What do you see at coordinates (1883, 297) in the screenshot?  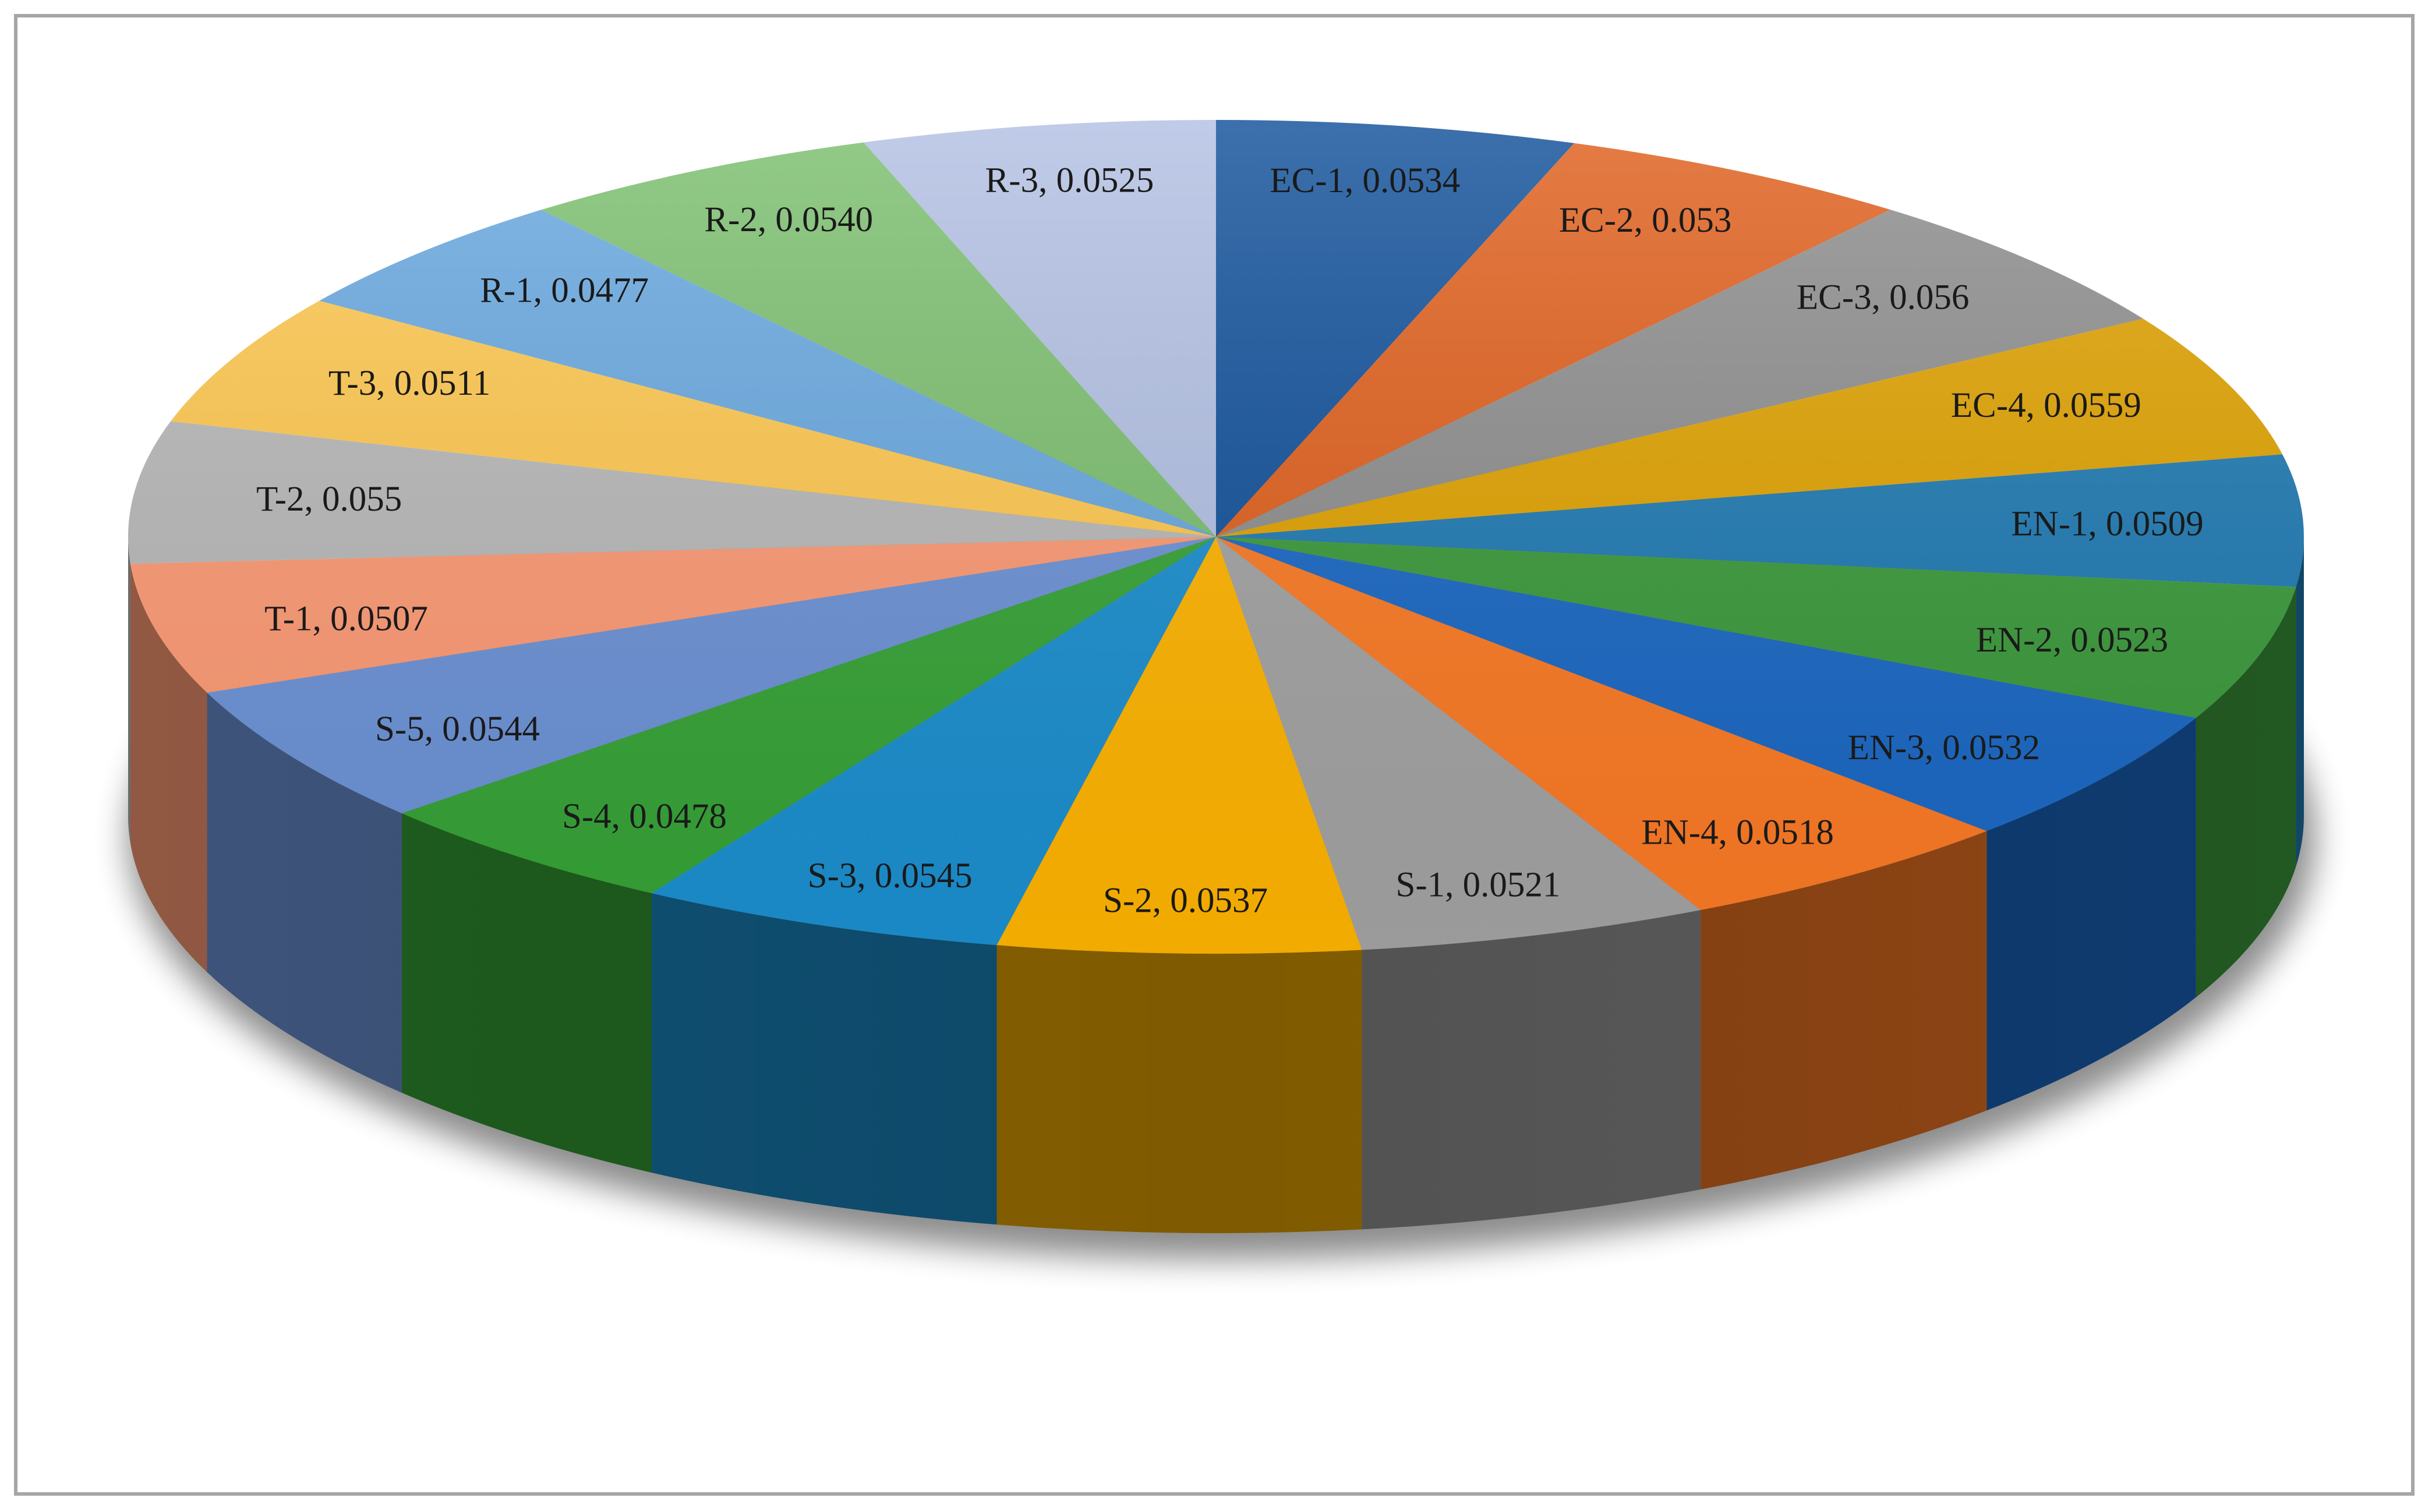 I see `data-label-ec-3: EC-3, 0.056` at bounding box center [1883, 297].